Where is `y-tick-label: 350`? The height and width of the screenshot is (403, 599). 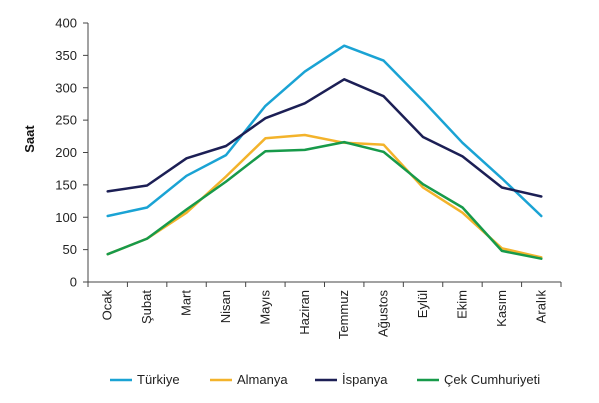 y-tick-label: 350 is located at coordinates (66, 55).